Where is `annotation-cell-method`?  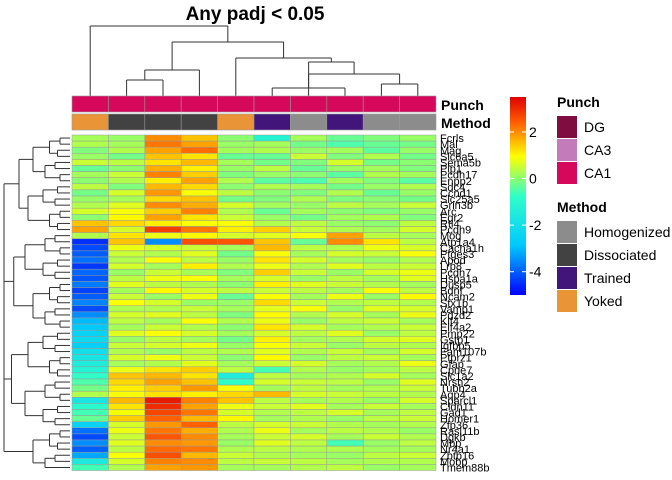
annotation-cell-method is located at coordinates (127, 122).